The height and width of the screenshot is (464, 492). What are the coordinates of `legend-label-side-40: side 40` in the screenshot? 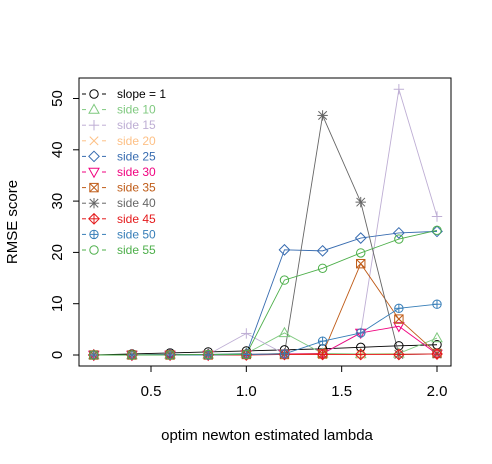 It's located at (136, 203).